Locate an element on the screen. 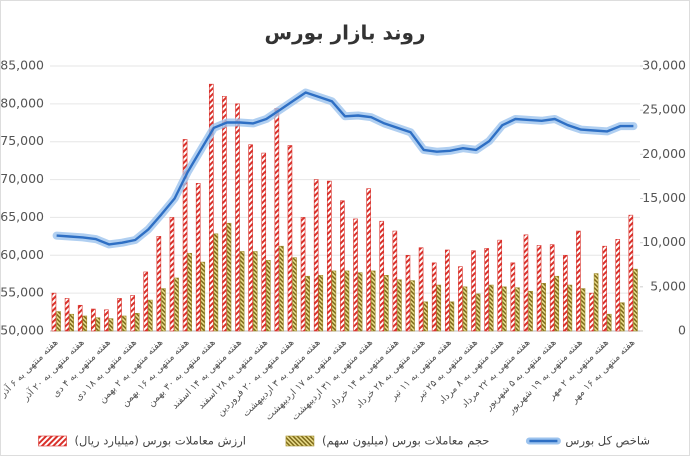 Image resolution: width=690 pixels, height=456 pixels. y2-tick-label: 5,000 is located at coordinates (668, 285).